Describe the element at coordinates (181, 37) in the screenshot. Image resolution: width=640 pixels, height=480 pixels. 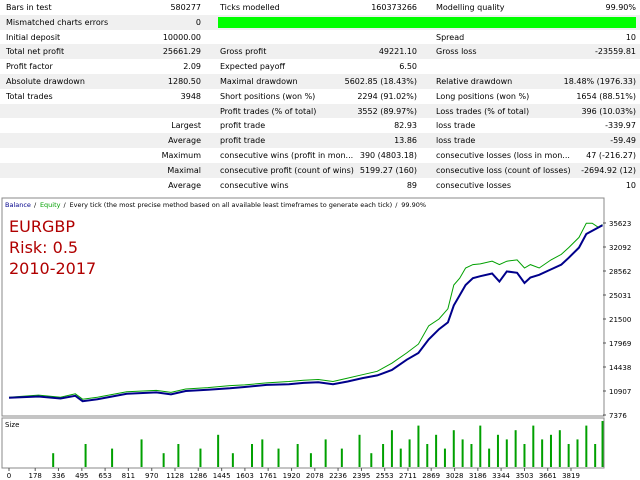
I see `cell-value: 10000.00` at that location.